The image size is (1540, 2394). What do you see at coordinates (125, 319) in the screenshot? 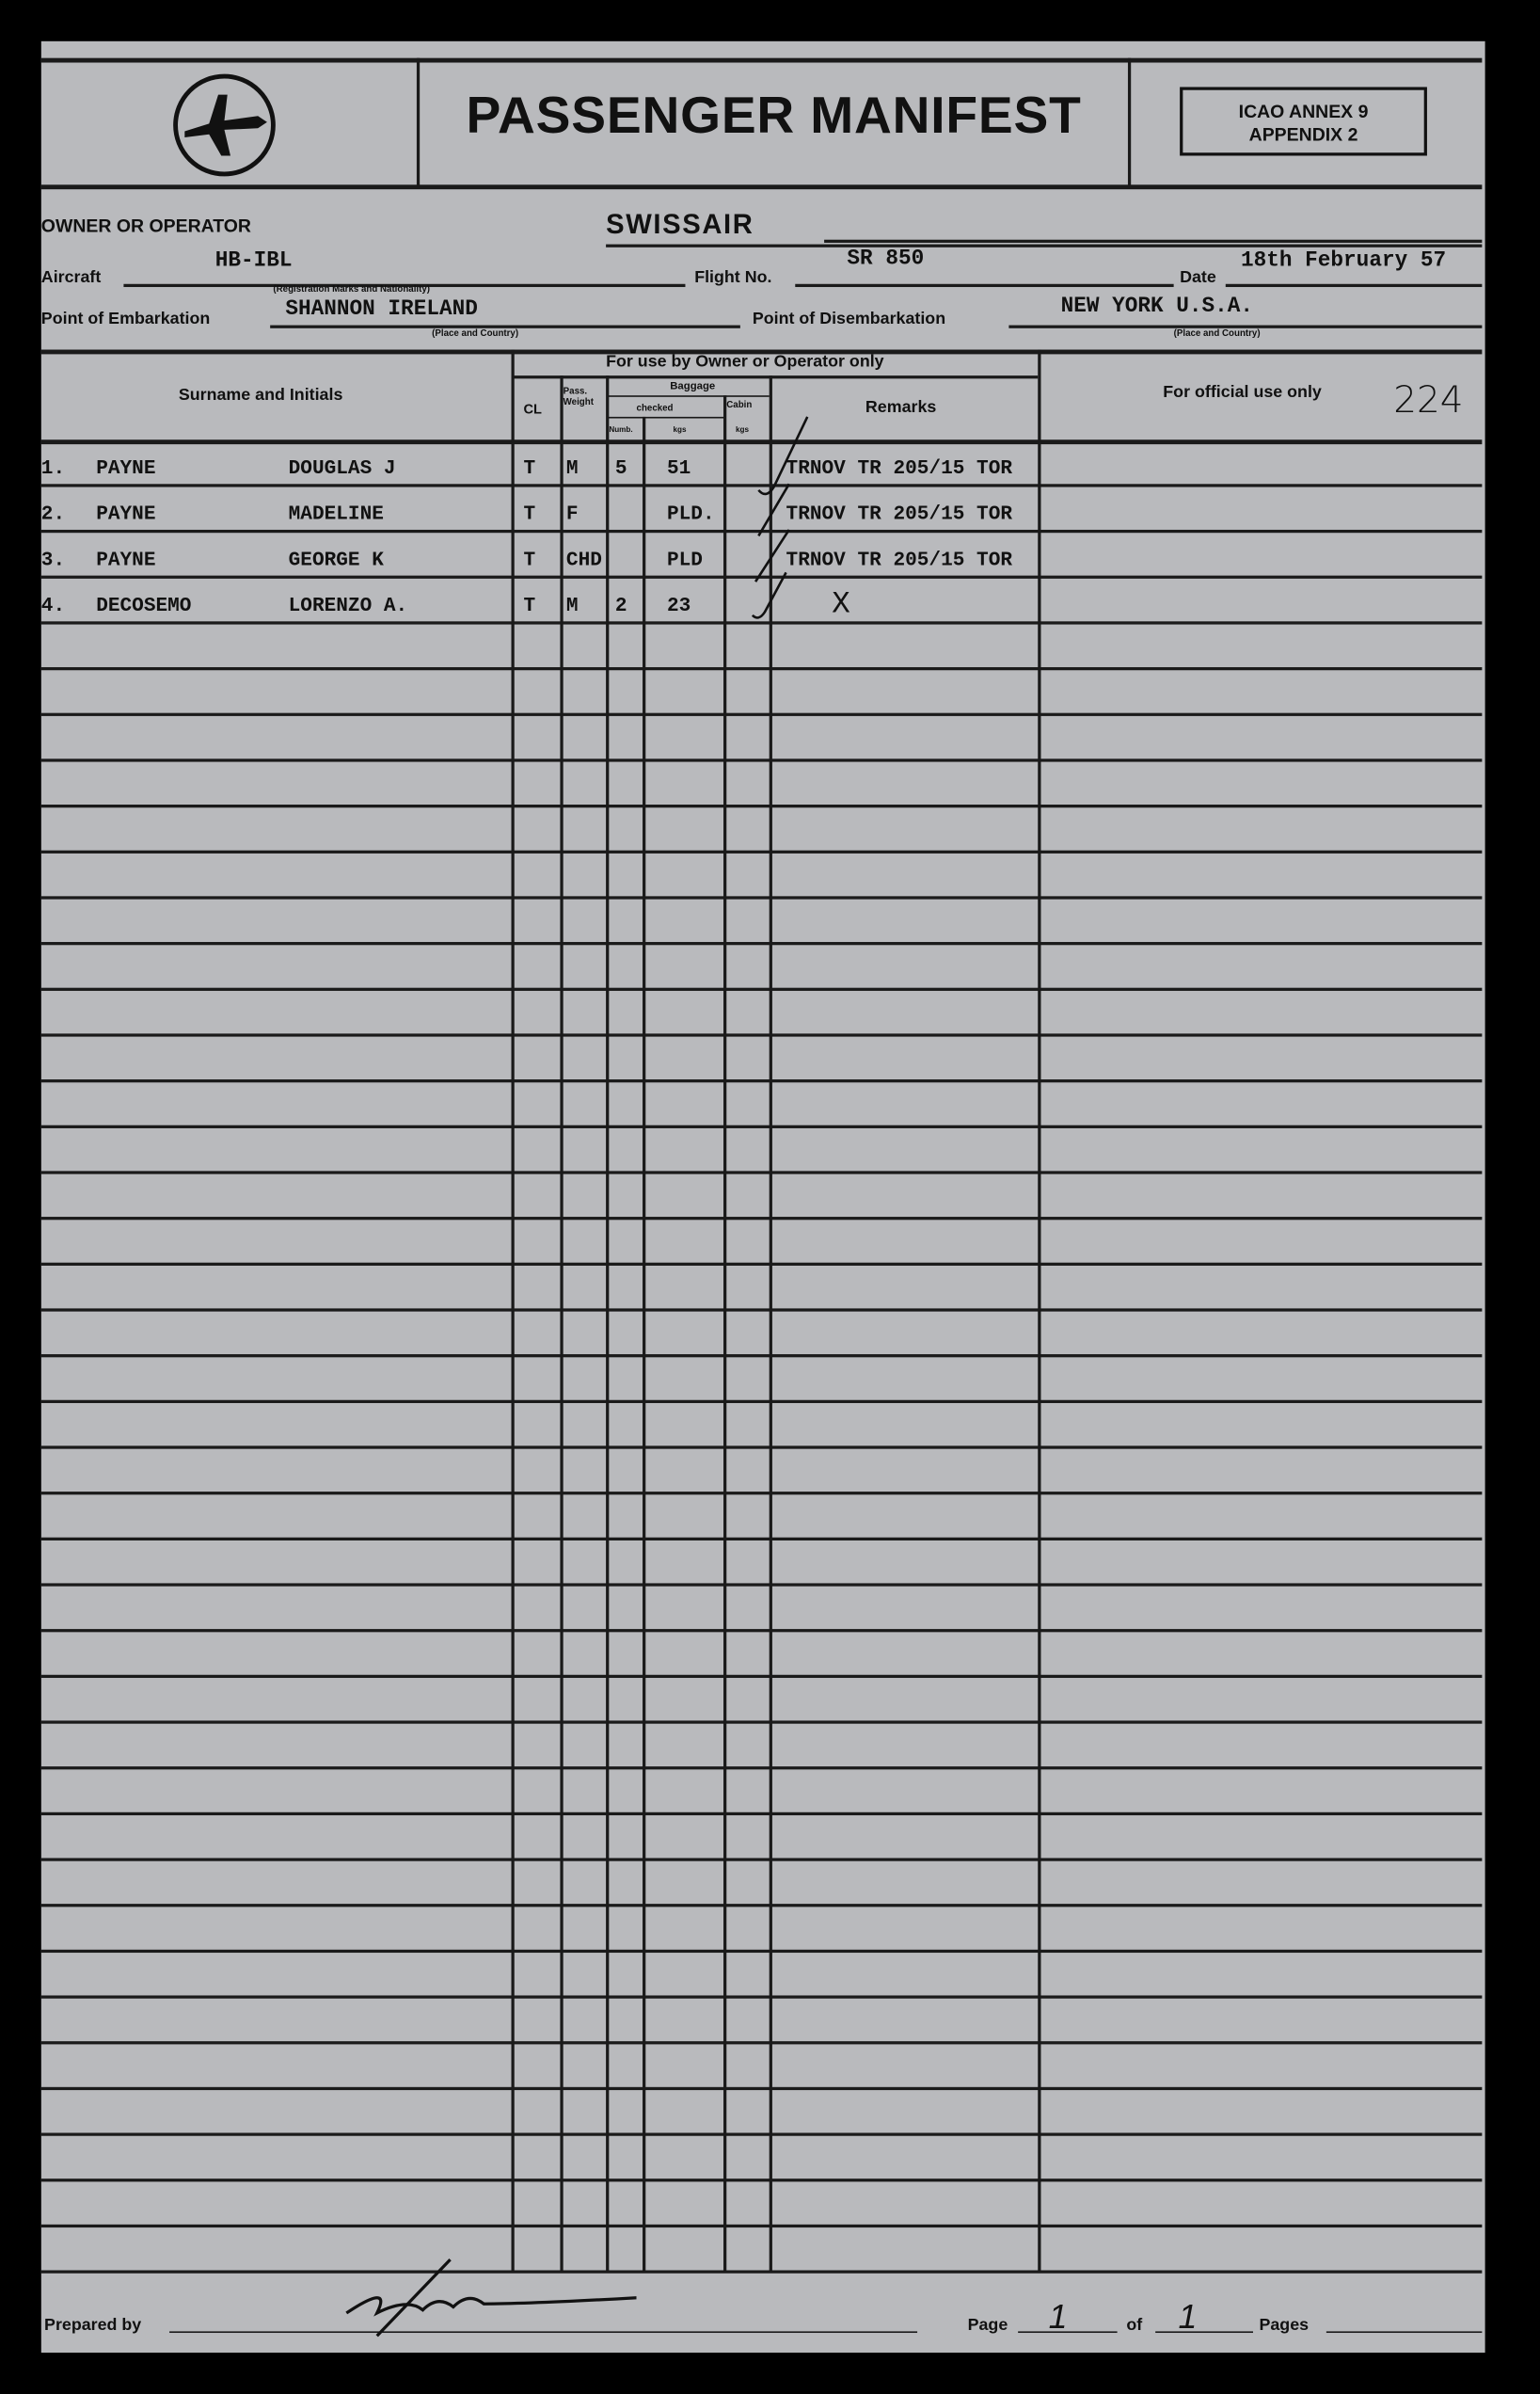
I see `embark-label: Point of Embarkation` at bounding box center [125, 319].